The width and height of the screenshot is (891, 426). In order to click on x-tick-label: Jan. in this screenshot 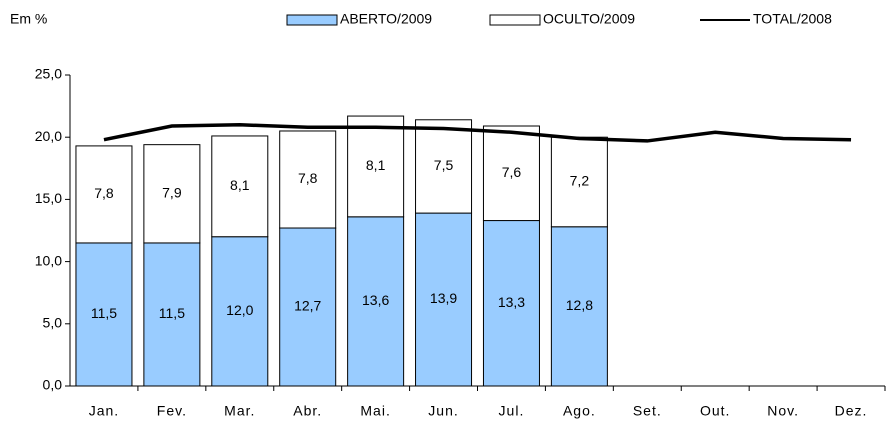, I will do `click(104, 411)`.